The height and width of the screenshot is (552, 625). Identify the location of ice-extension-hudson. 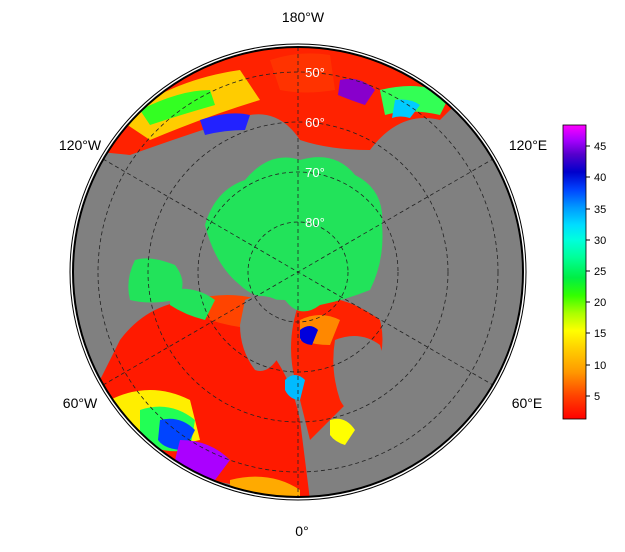
(192, 304).